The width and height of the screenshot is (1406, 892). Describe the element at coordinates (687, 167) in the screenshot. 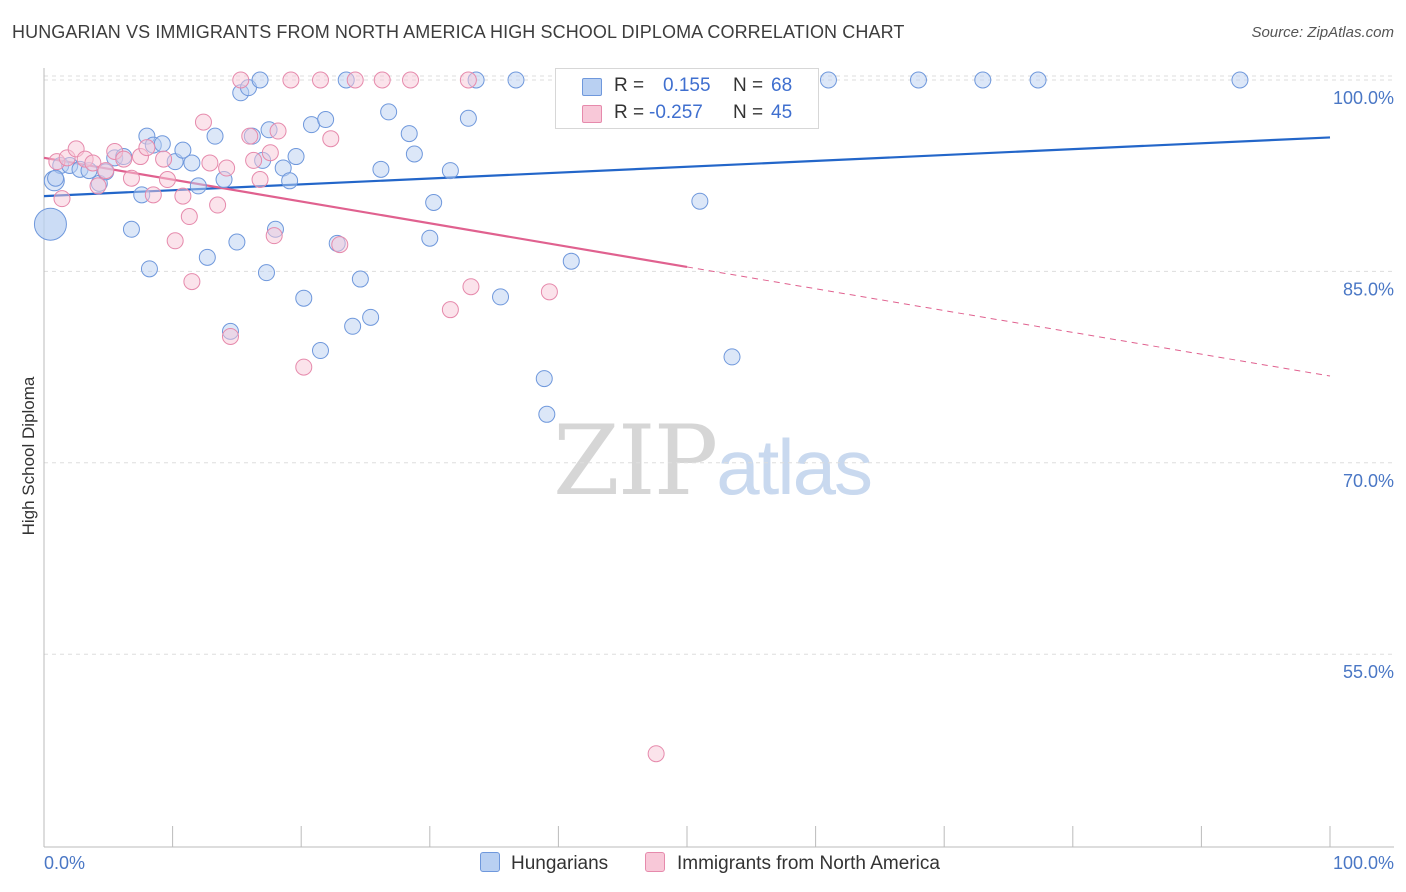

I see `trend-line-hungarians` at that location.